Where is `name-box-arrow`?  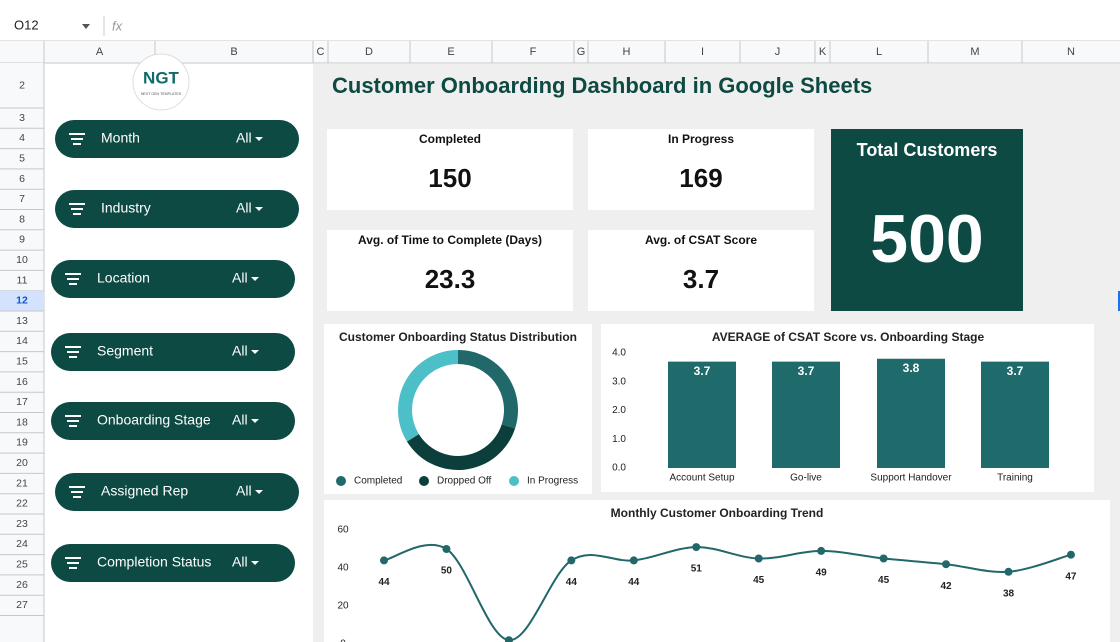 name-box-arrow is located at coordinates (86, 26).